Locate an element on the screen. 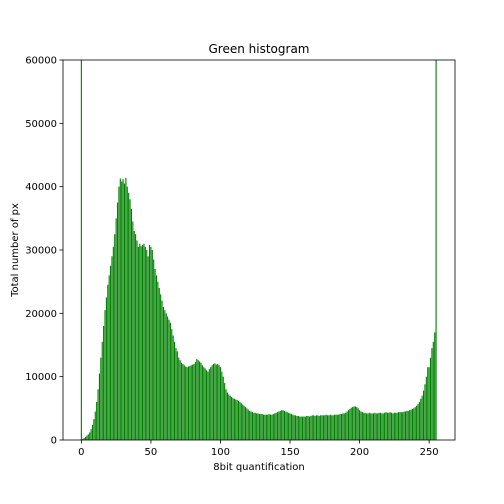 This screenshot has height=504, width=504. x-tick-label: 100 is located at coordinates (220, 452).